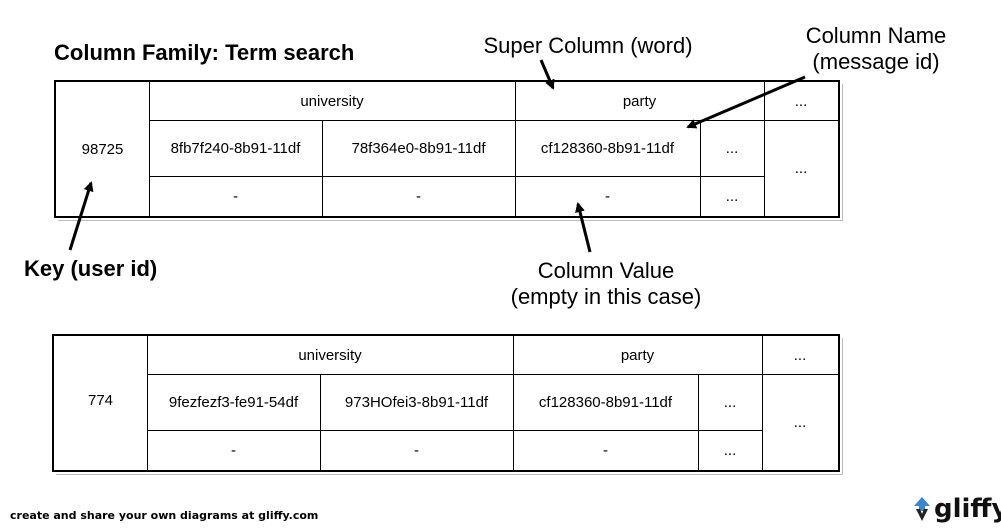 This screenshot has width=1001, height=531. What do you see at coordinates (233, 402) in the screenshot?
I see `column-name-cell: 9fezfezf3-fe91-54df` at bounding box center [233, 402].